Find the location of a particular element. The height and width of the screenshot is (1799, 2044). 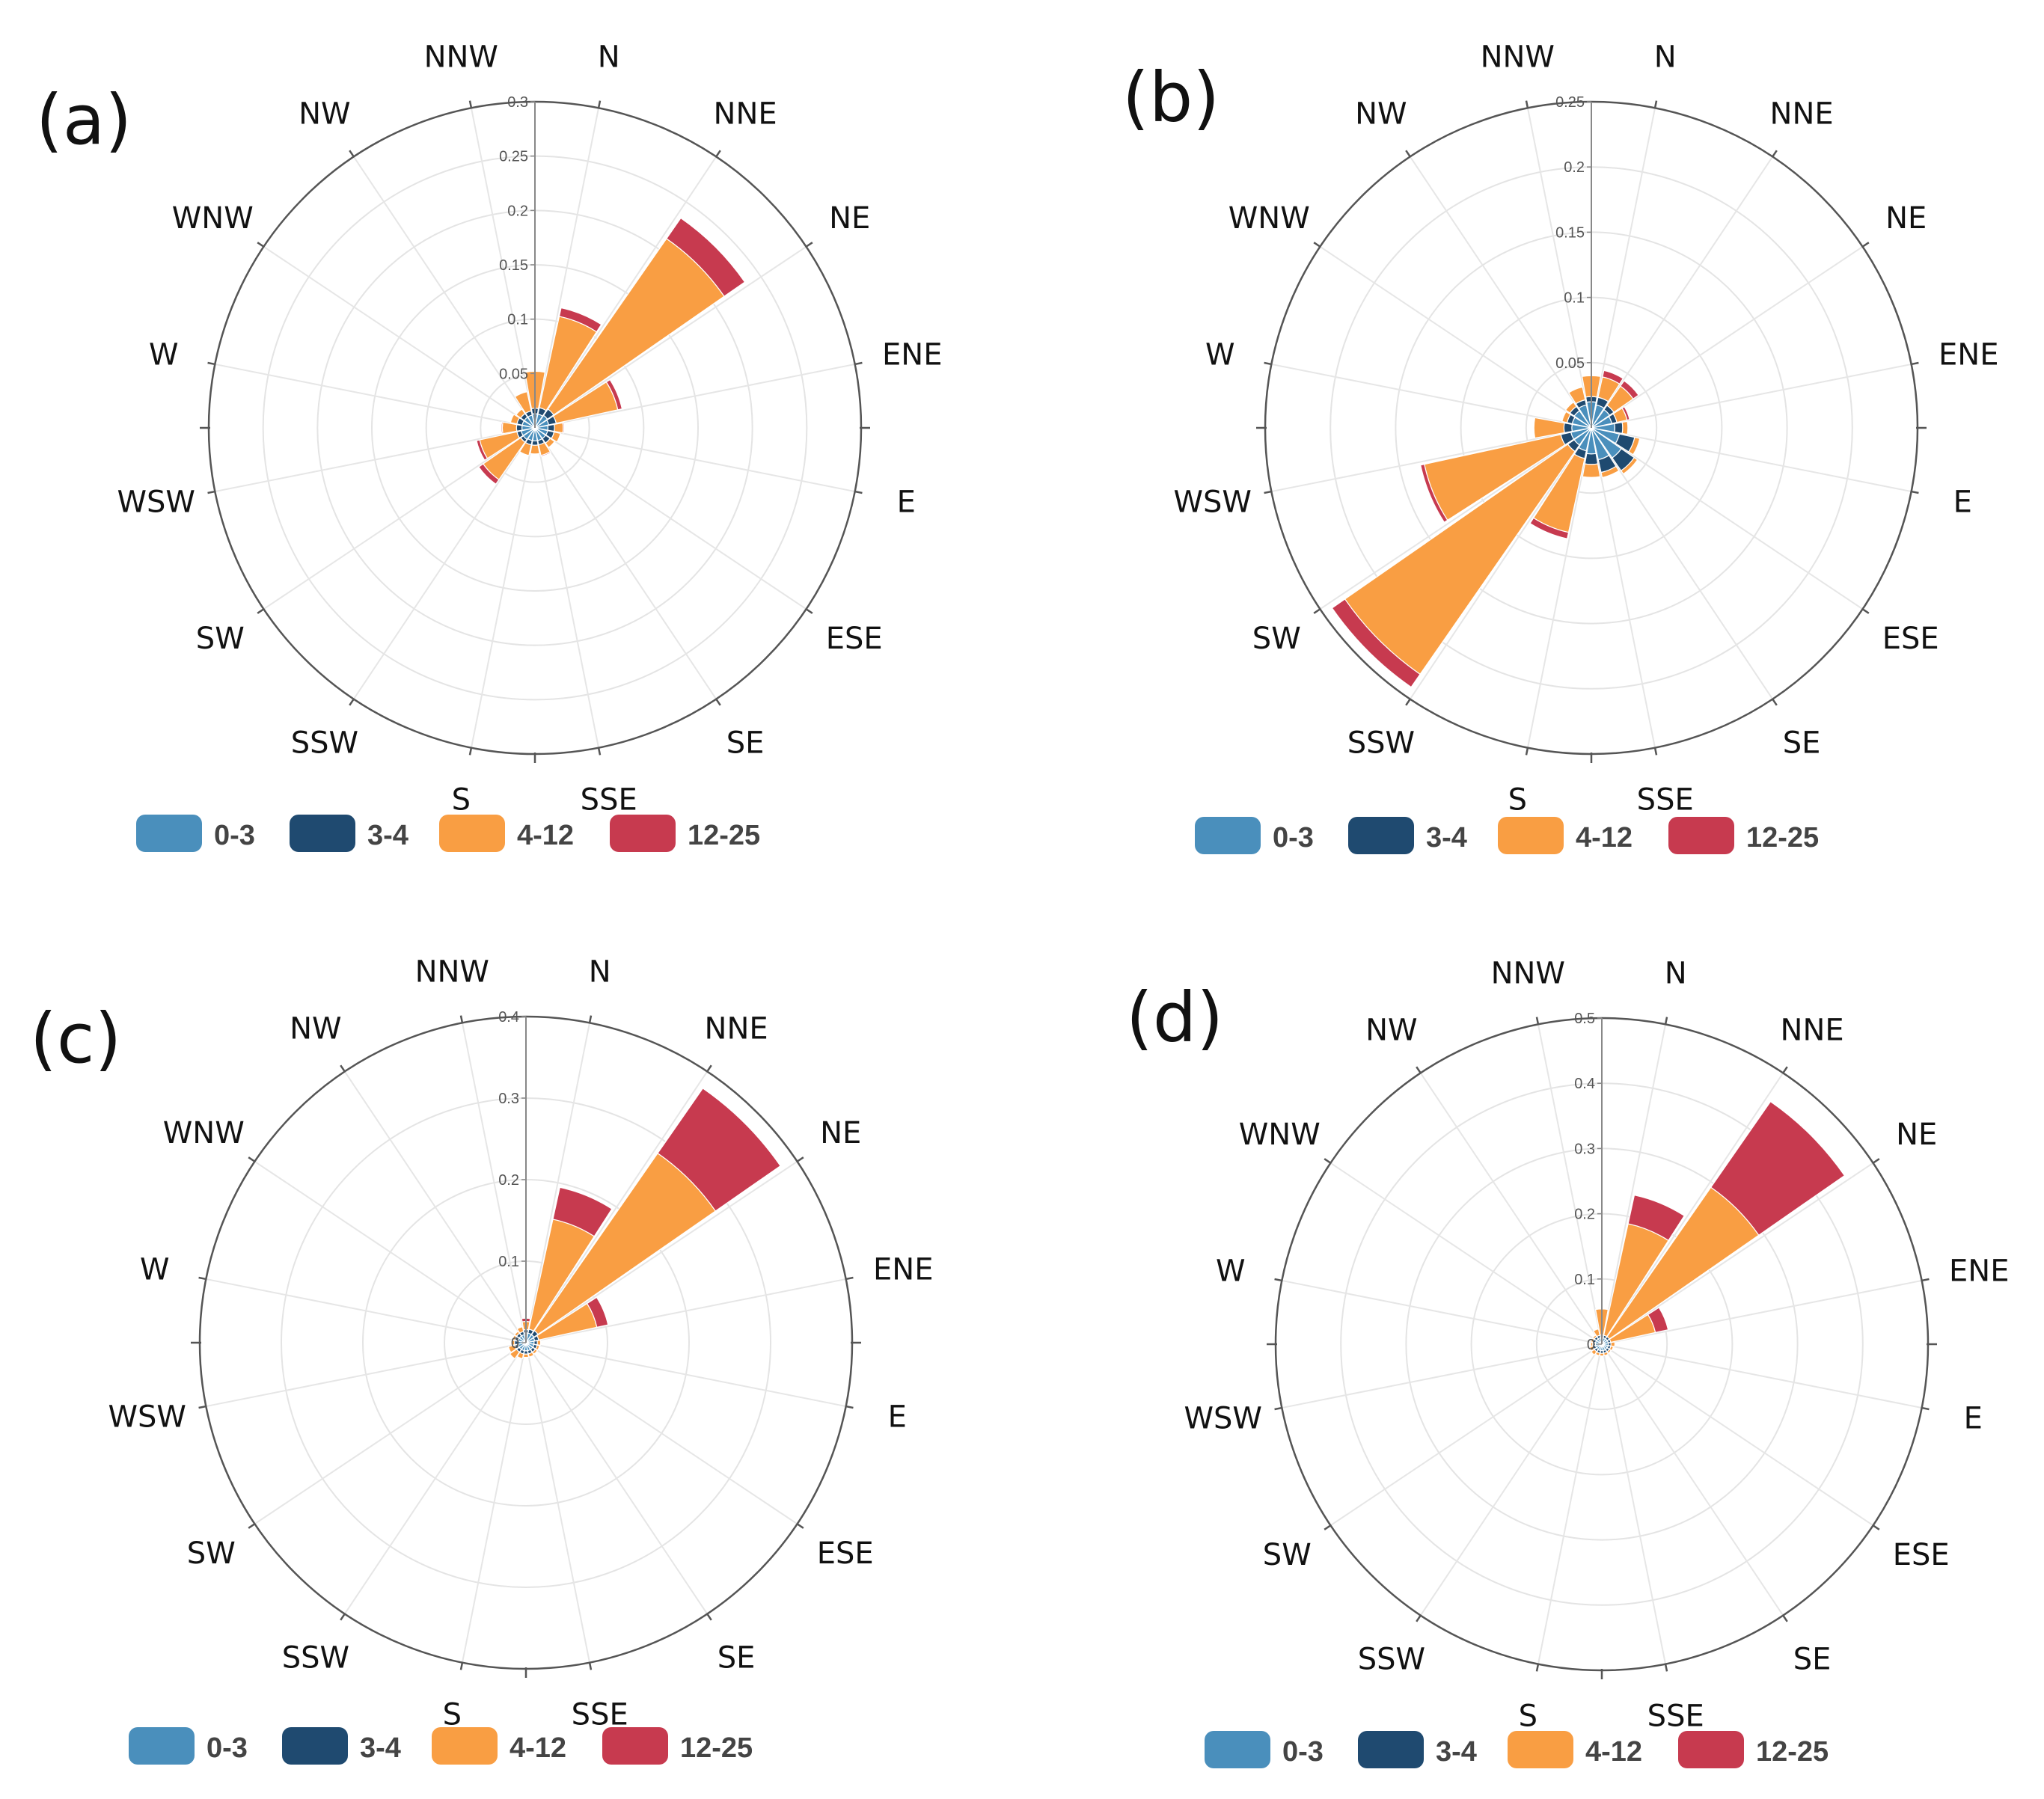

sector-4-12-SSW is located at coordinates (525, 448).